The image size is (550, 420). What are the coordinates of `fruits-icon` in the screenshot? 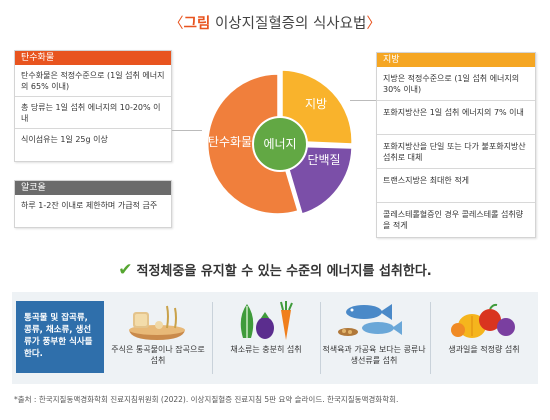 It's located at (483, 320).